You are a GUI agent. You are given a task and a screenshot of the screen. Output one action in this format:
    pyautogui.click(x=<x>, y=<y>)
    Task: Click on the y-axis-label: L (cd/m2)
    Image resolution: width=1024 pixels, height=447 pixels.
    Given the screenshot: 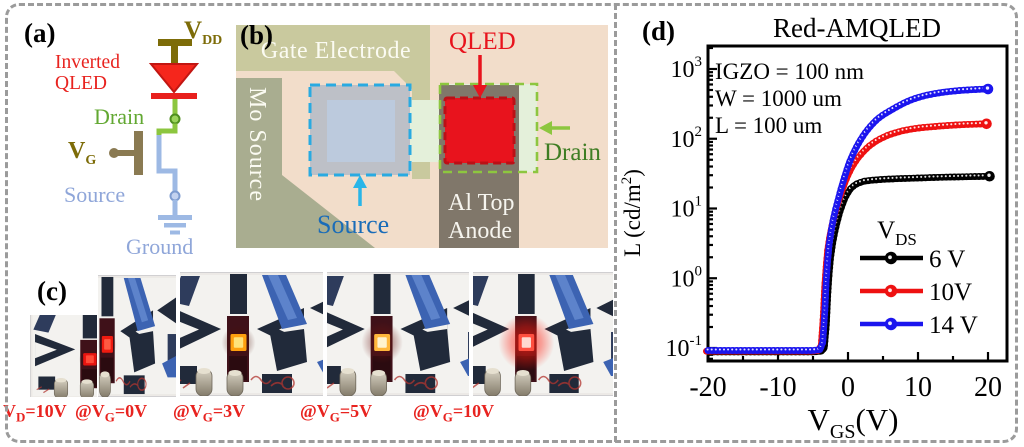 What is the action you would take?
    pyautogui.click(x=632, y=213)
    